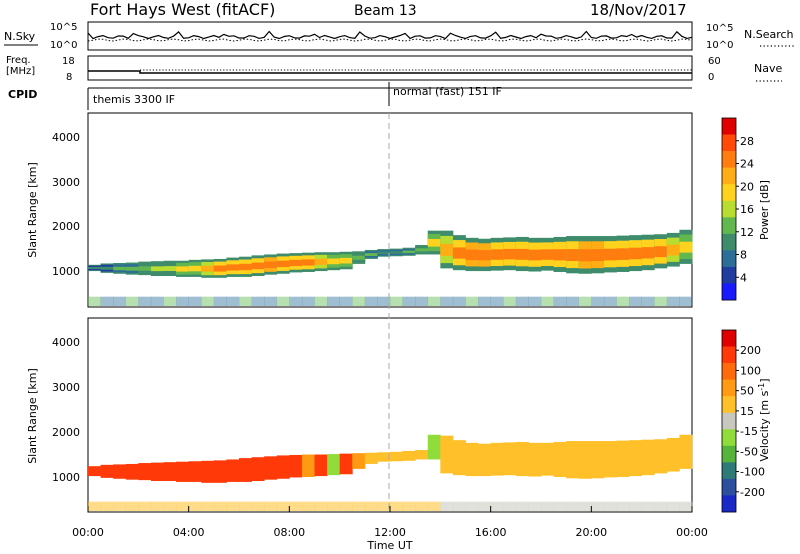 The width and height of the screenshot is (800, 554). Describe the element at coordinates (189, 532) in the screenshot. I see `x-tick-label-1: 04:00` at that location.